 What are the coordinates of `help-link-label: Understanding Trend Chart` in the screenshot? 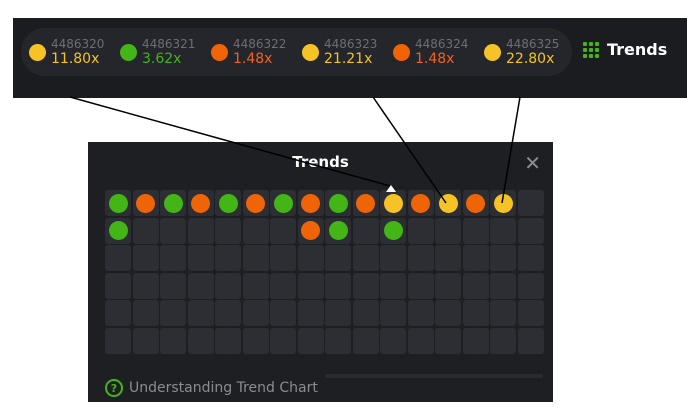 It's located at (223, 388).